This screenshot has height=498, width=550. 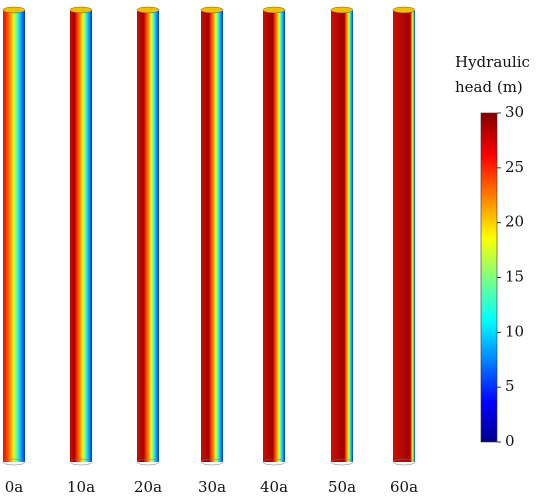 What do you see at coordinates (489, 87) in the screenshot?
I see `colorbar-title: head (m)` at bounding box center [489, 87].